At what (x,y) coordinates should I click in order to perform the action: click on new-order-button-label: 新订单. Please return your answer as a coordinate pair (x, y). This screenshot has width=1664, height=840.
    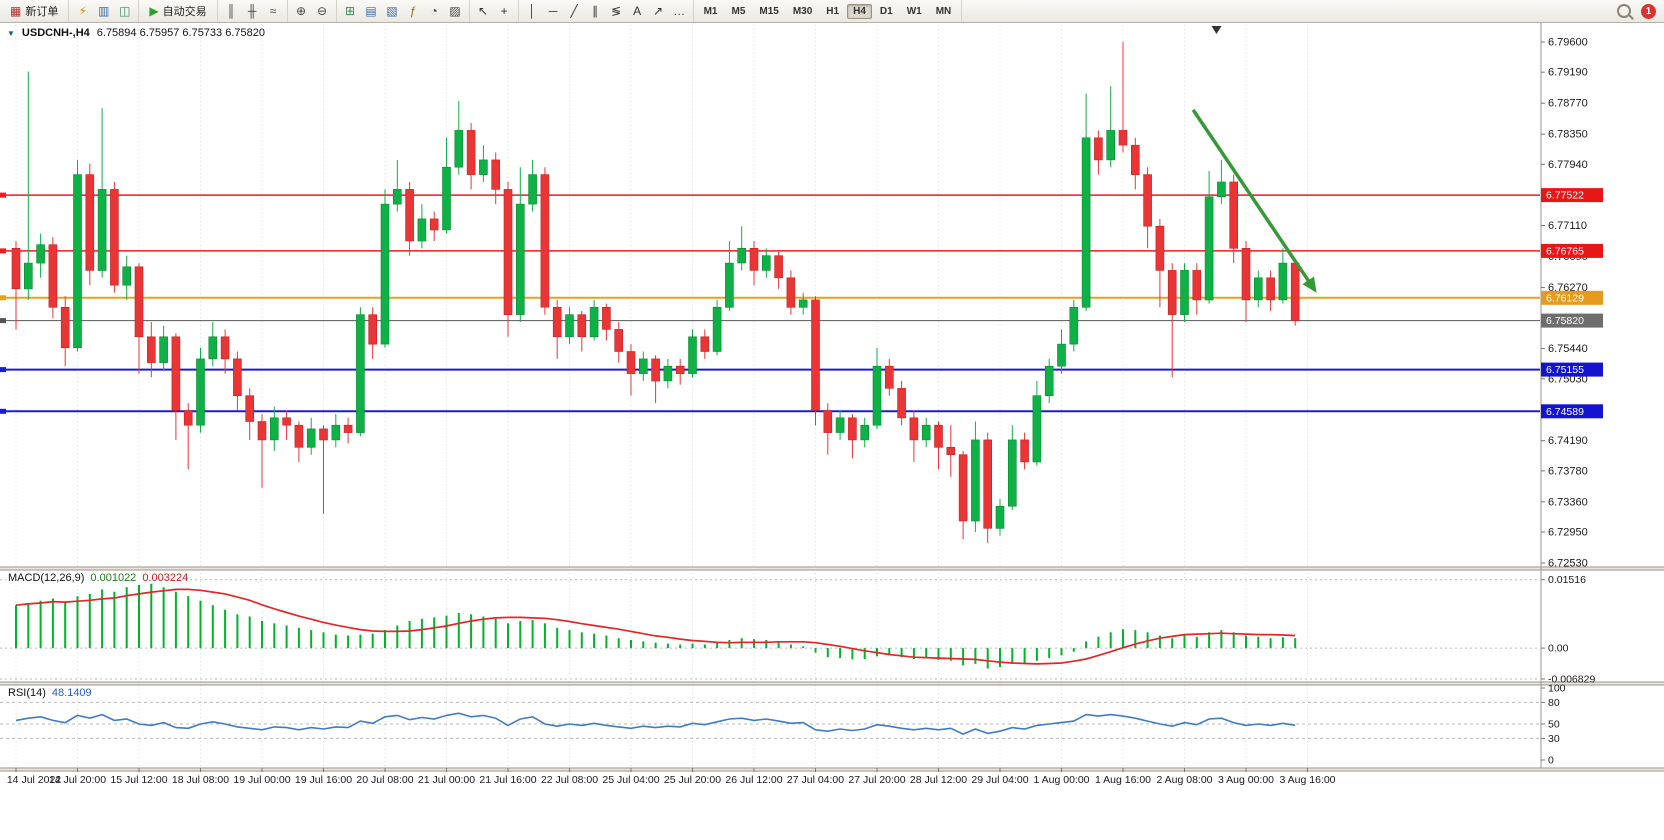
    Looking at the image, I should click on (42, 12).